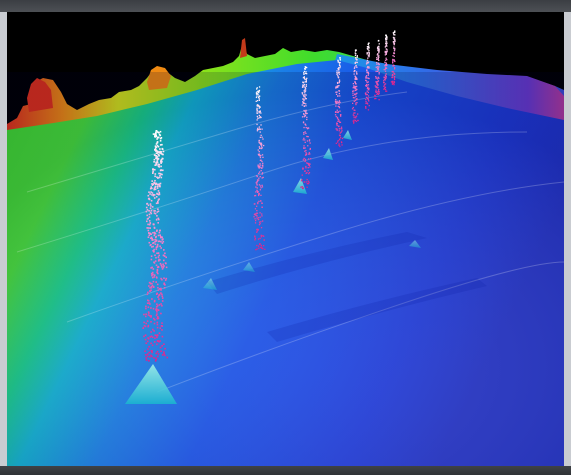 The image size is (571, 475). I want to click on left-panel-edge, so click(3, 239).